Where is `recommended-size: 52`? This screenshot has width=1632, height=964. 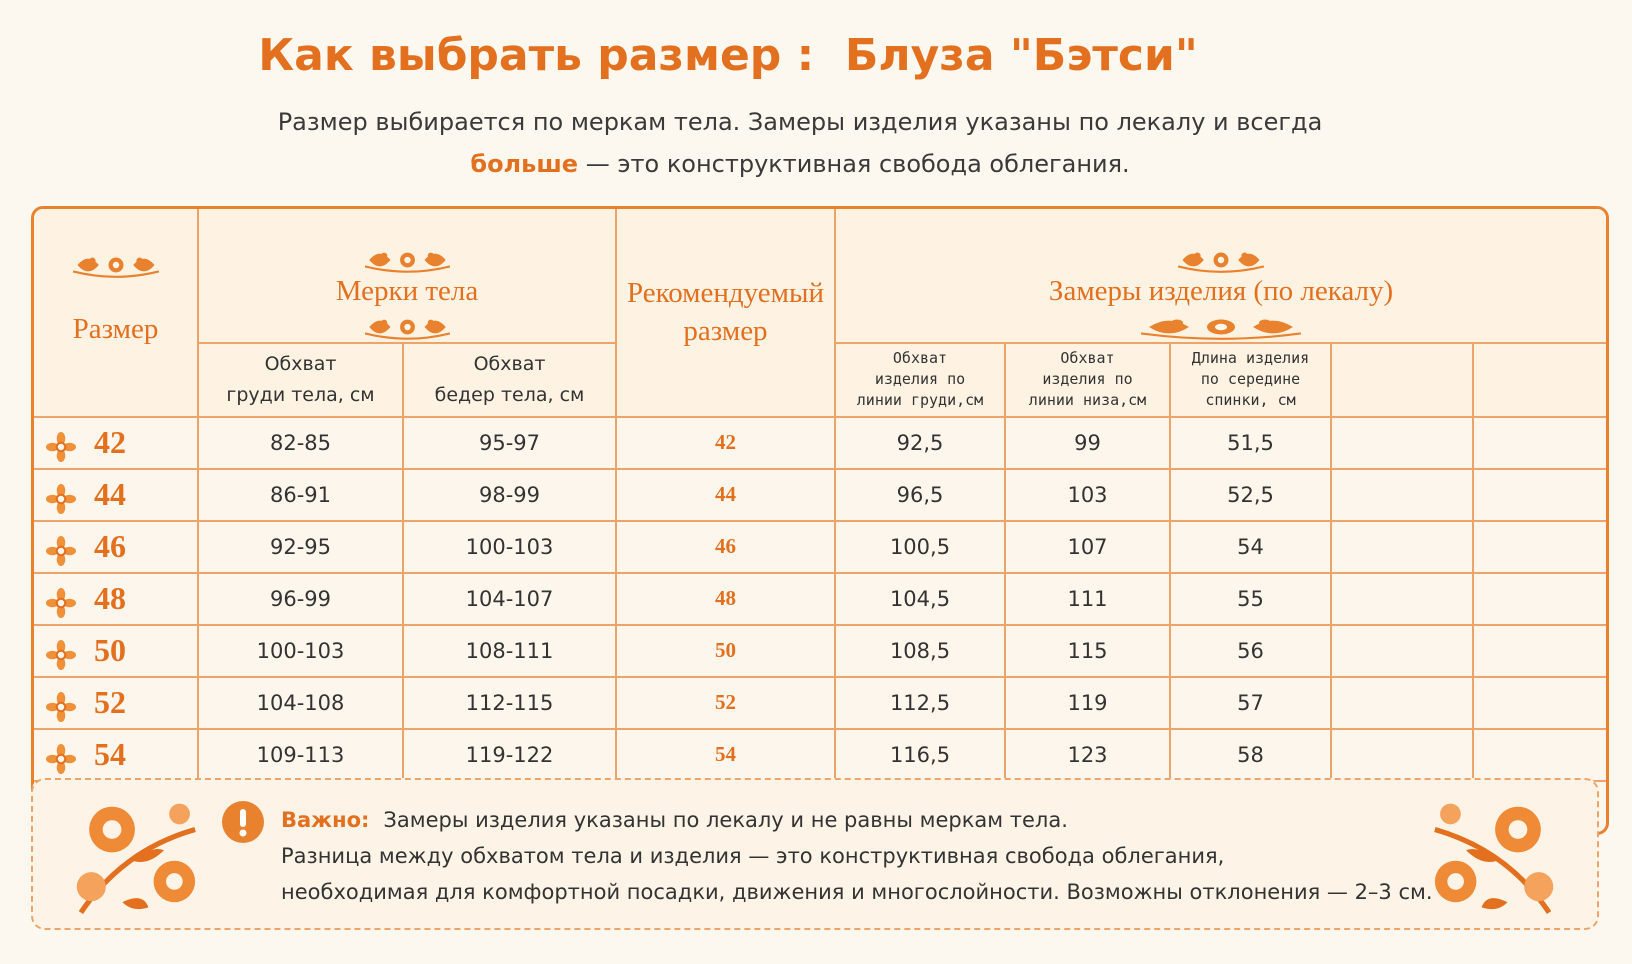 recommended-size: 52 is located at coordinates (726, 703).